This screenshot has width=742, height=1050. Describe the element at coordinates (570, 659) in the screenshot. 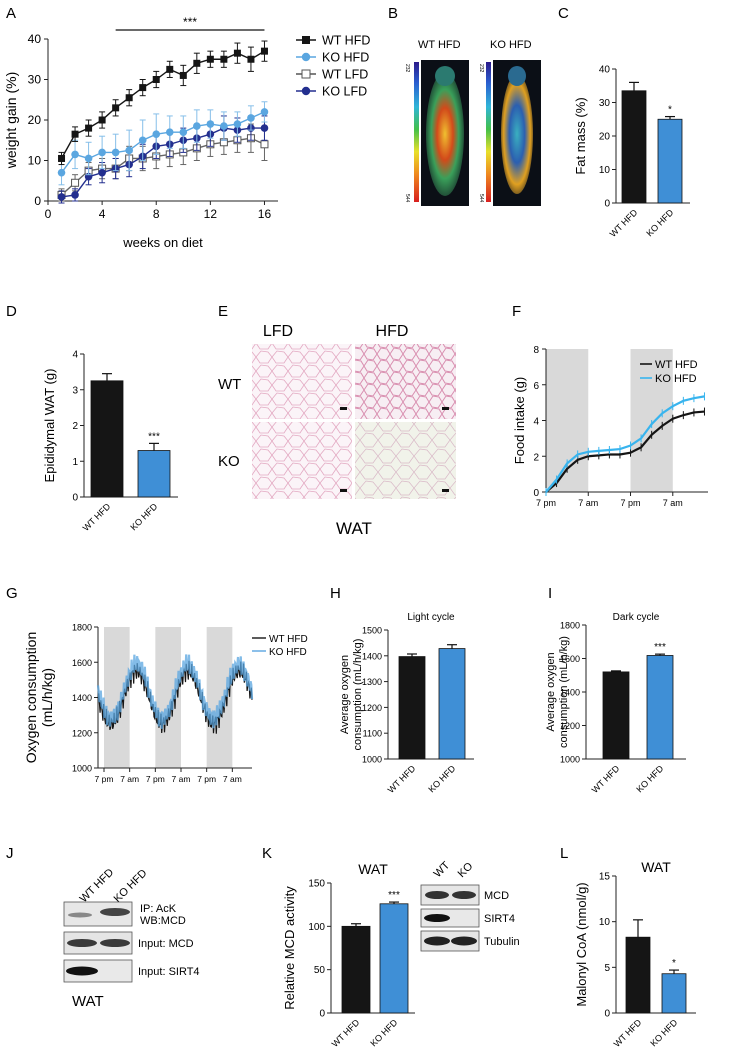

I see `y-tick-label: 1600` at that location.